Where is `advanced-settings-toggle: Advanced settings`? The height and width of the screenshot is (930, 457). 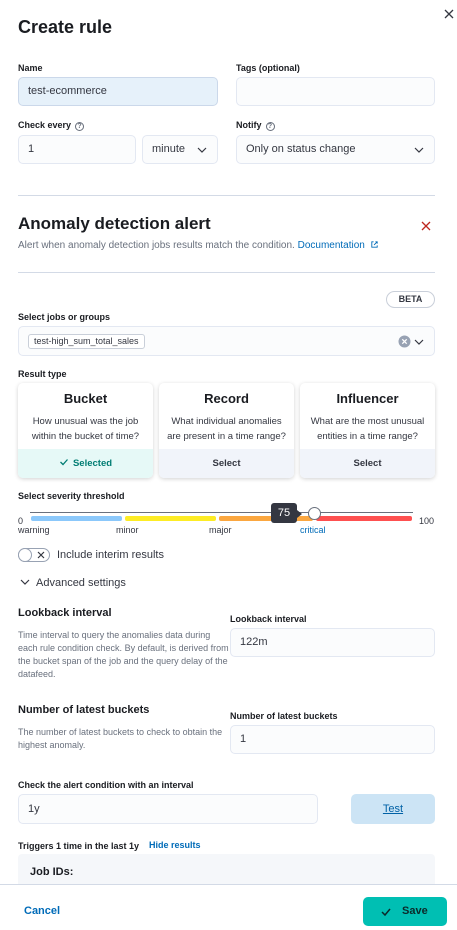 advanced-settings-toggle: Advanced settings is located at coordinates (73, 583).